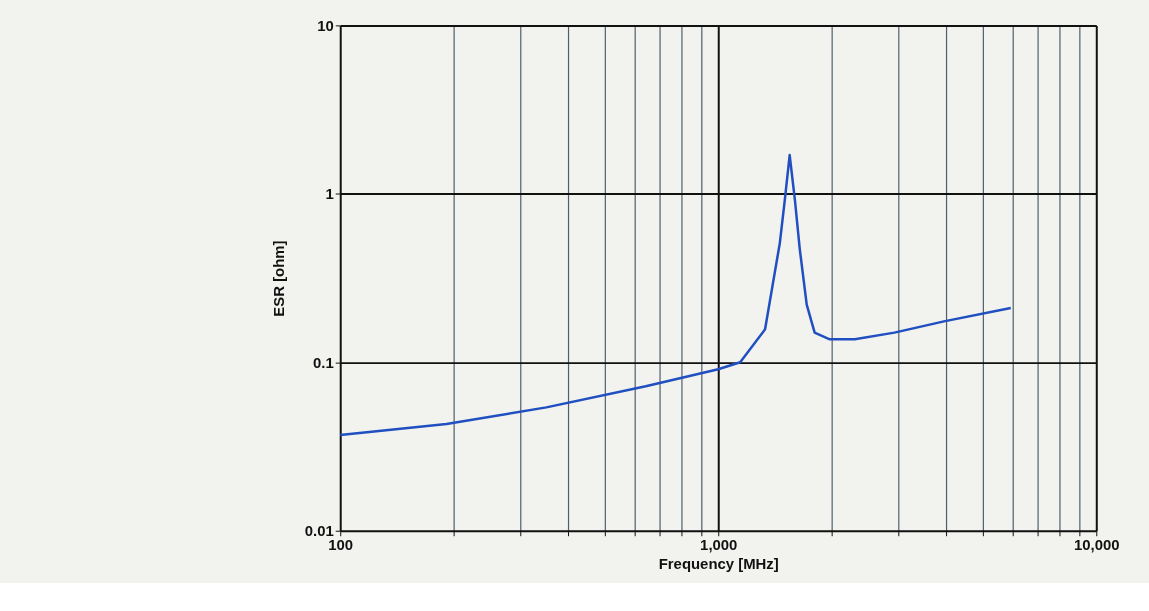  Describe the element at coordinates (325, 25) in the screenshot. I see `y-tick-label: 10` at that location.